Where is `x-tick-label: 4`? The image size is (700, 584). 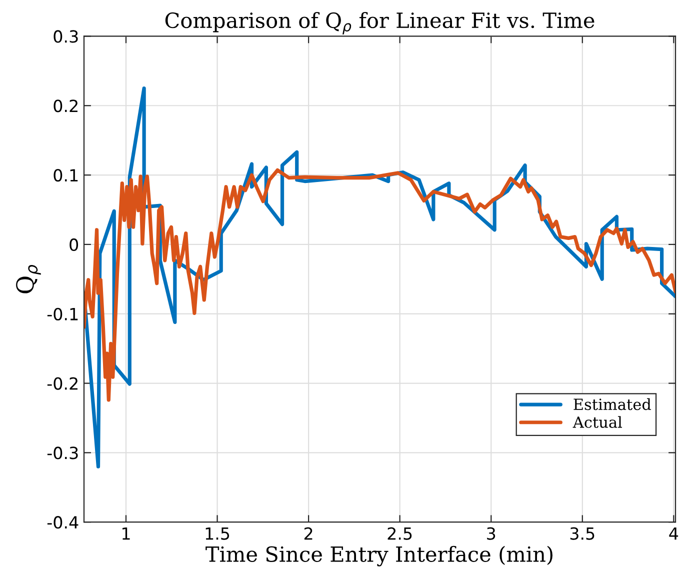
x-tick-label: 4 is located at coordinates (673, 533).